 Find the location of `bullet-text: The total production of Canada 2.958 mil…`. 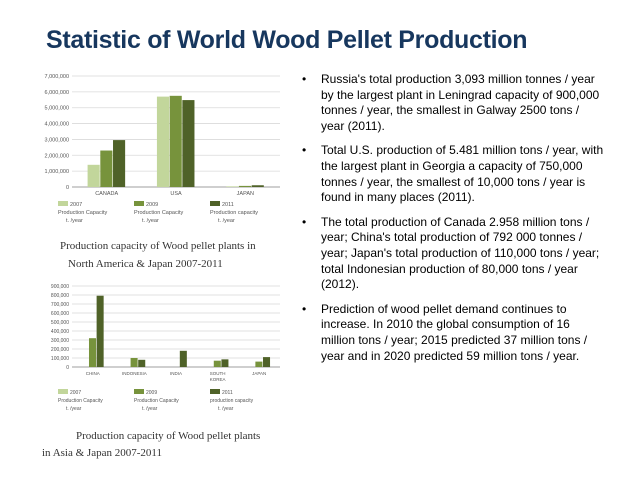

bullet-text: The total production of Canada 2.958 mil… is located at coordinates (460, 253).